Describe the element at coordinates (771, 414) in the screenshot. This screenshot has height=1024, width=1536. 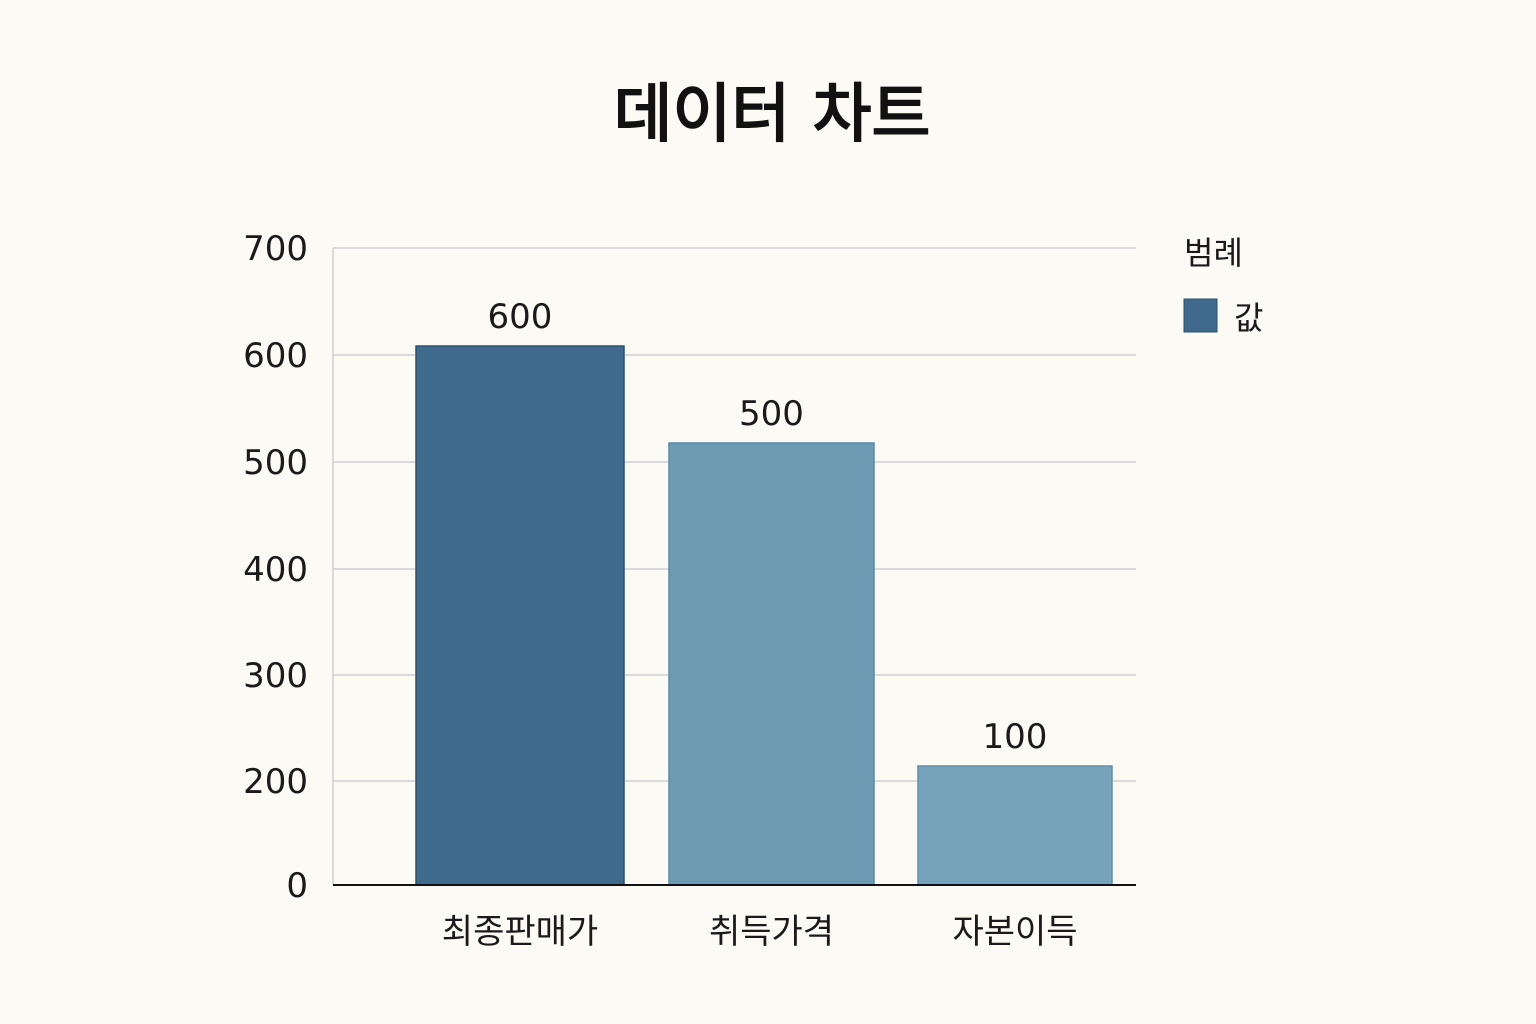
I see `bar-value-label: 500` at that location.